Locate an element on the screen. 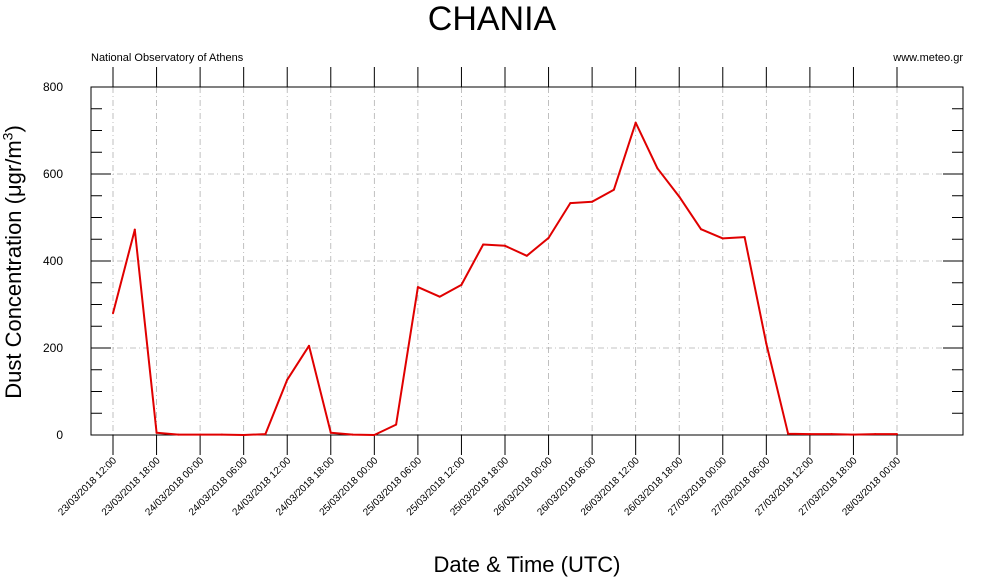 The image size is (984, 580). y-tick-label: 800 is located at coordinates (53, 87).